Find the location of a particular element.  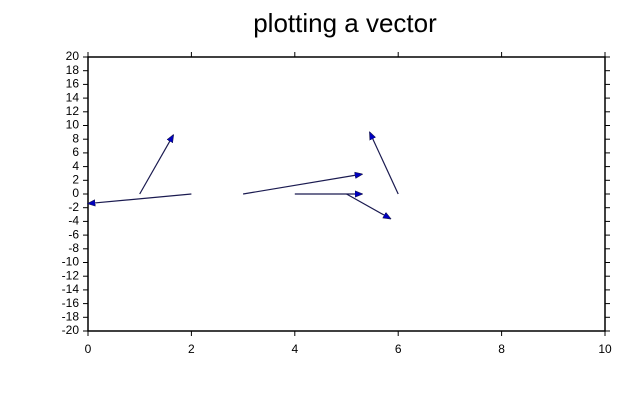

y-tick-label: -10 is located at coordinates (71, 262).